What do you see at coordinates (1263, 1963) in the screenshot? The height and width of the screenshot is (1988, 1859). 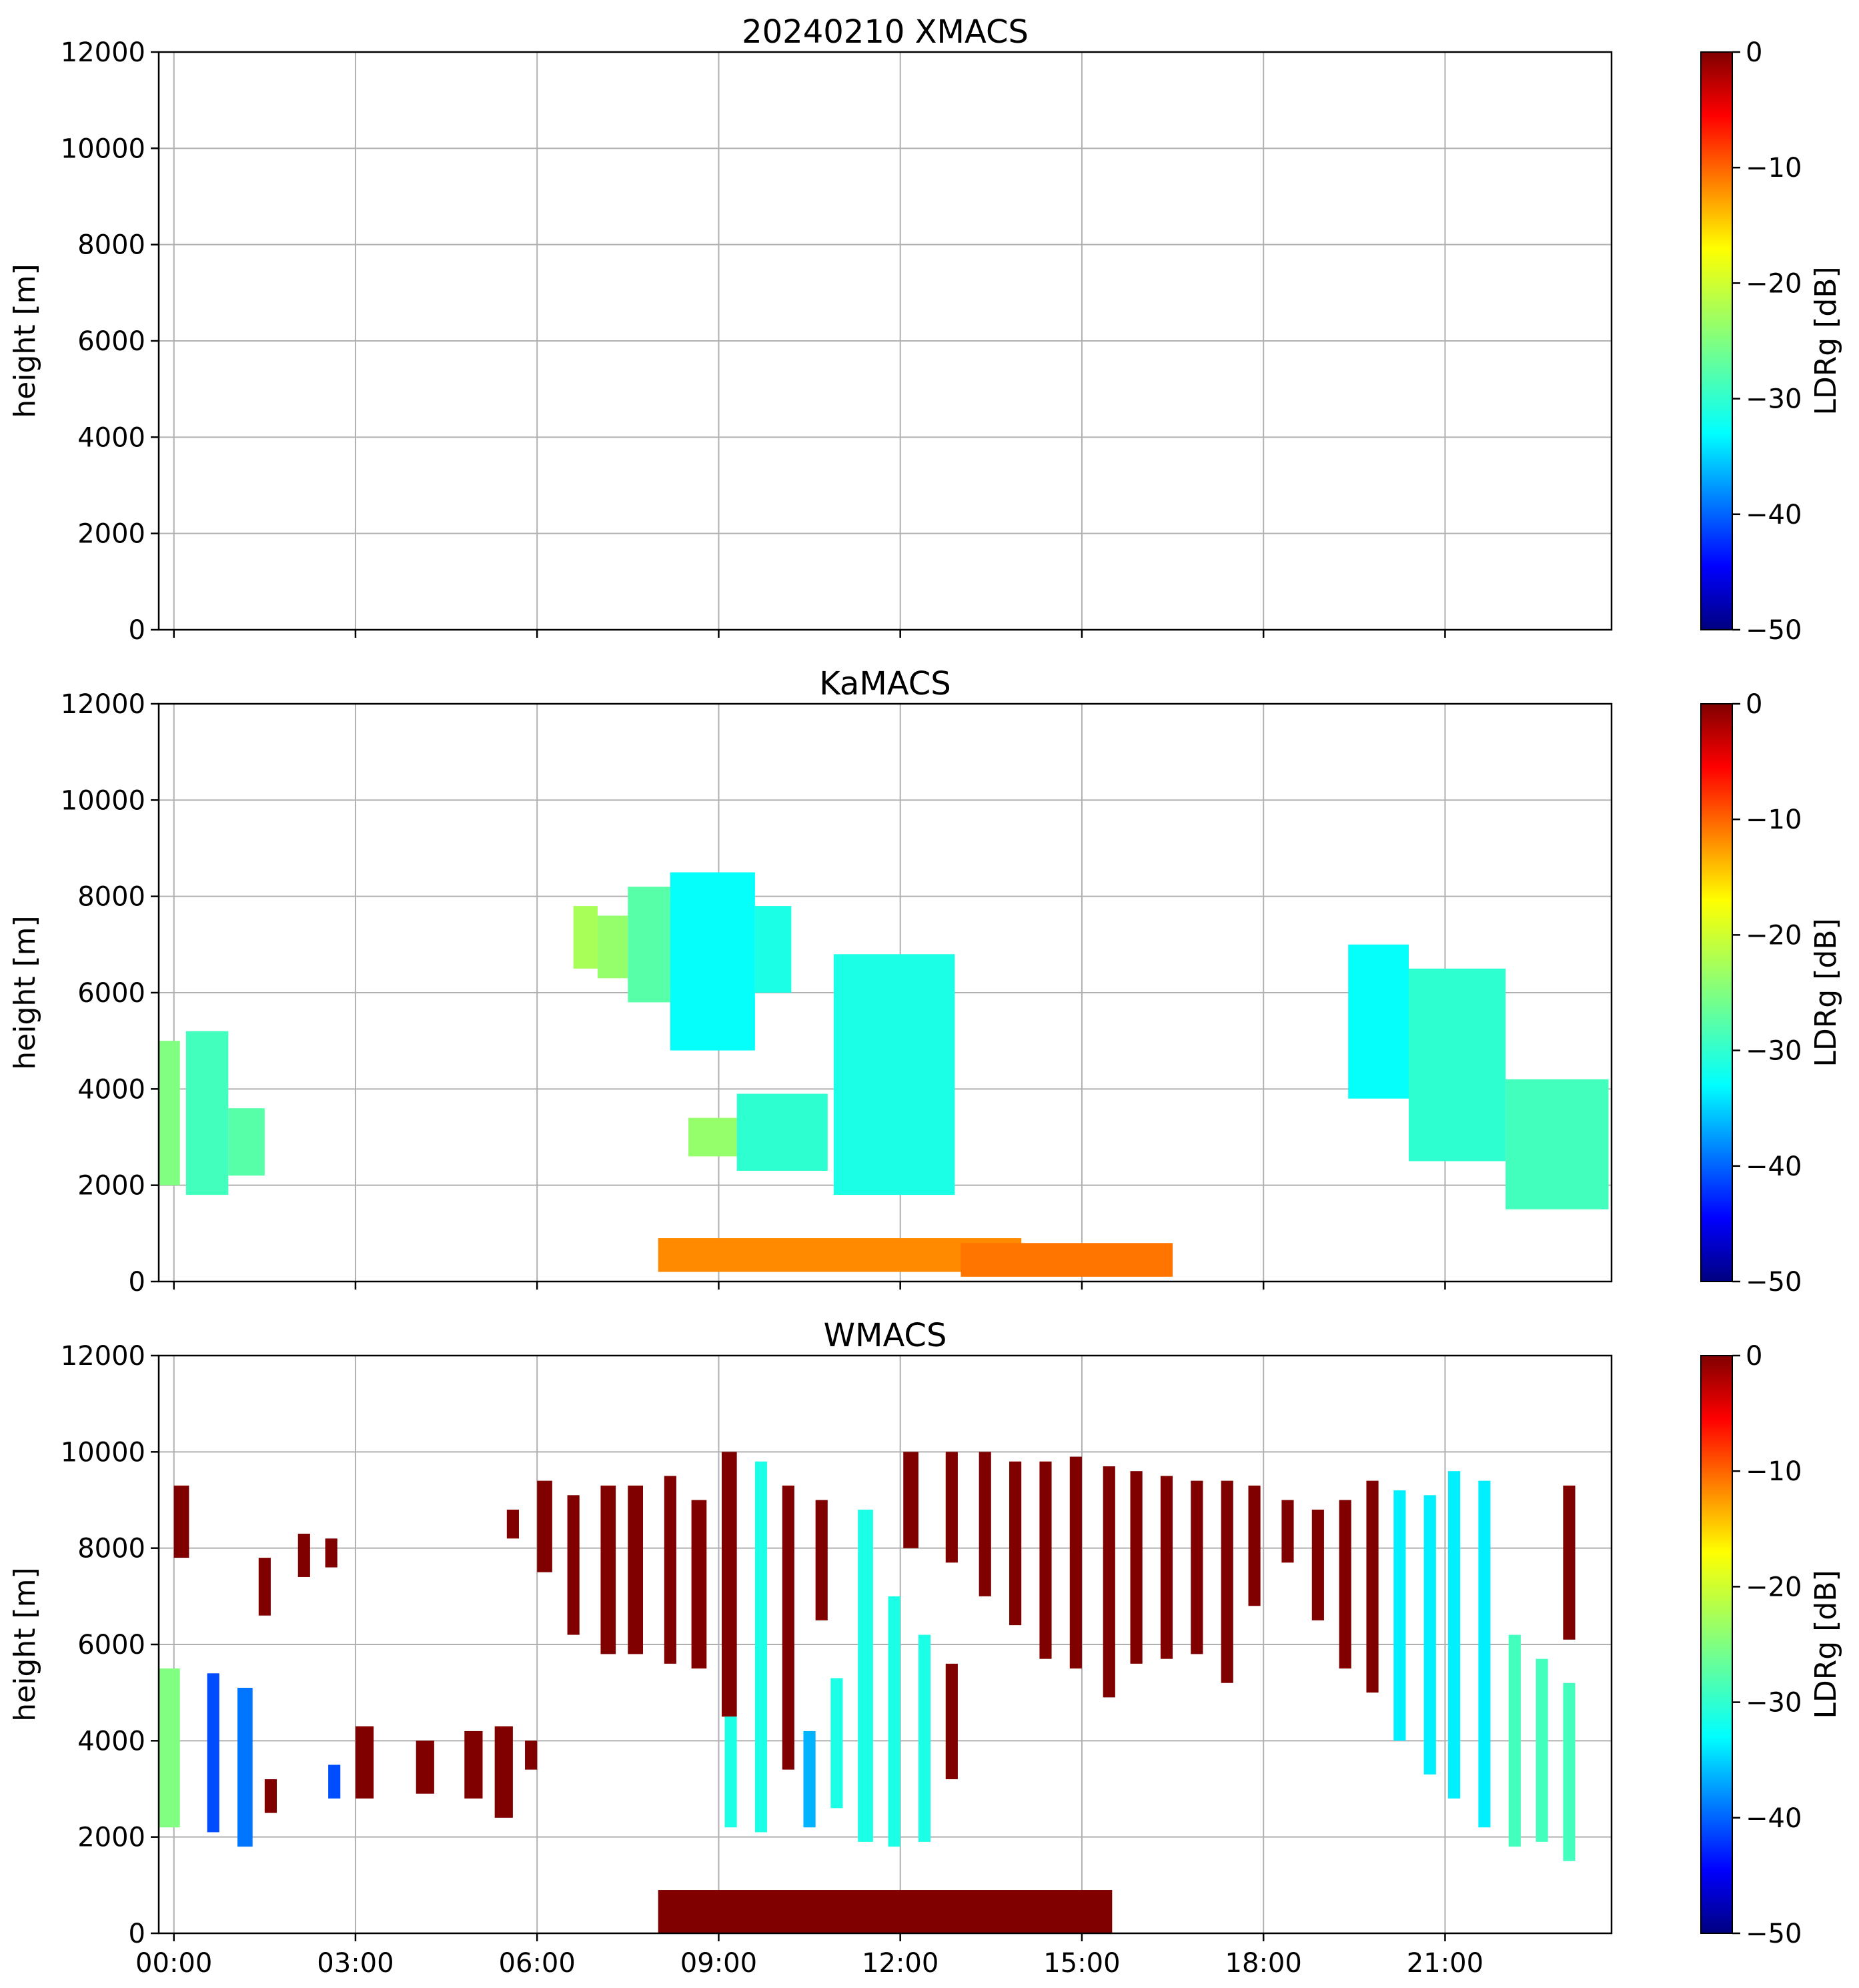 I see `x-tick-label: 18:00` at bounding box center [1263, 1963].